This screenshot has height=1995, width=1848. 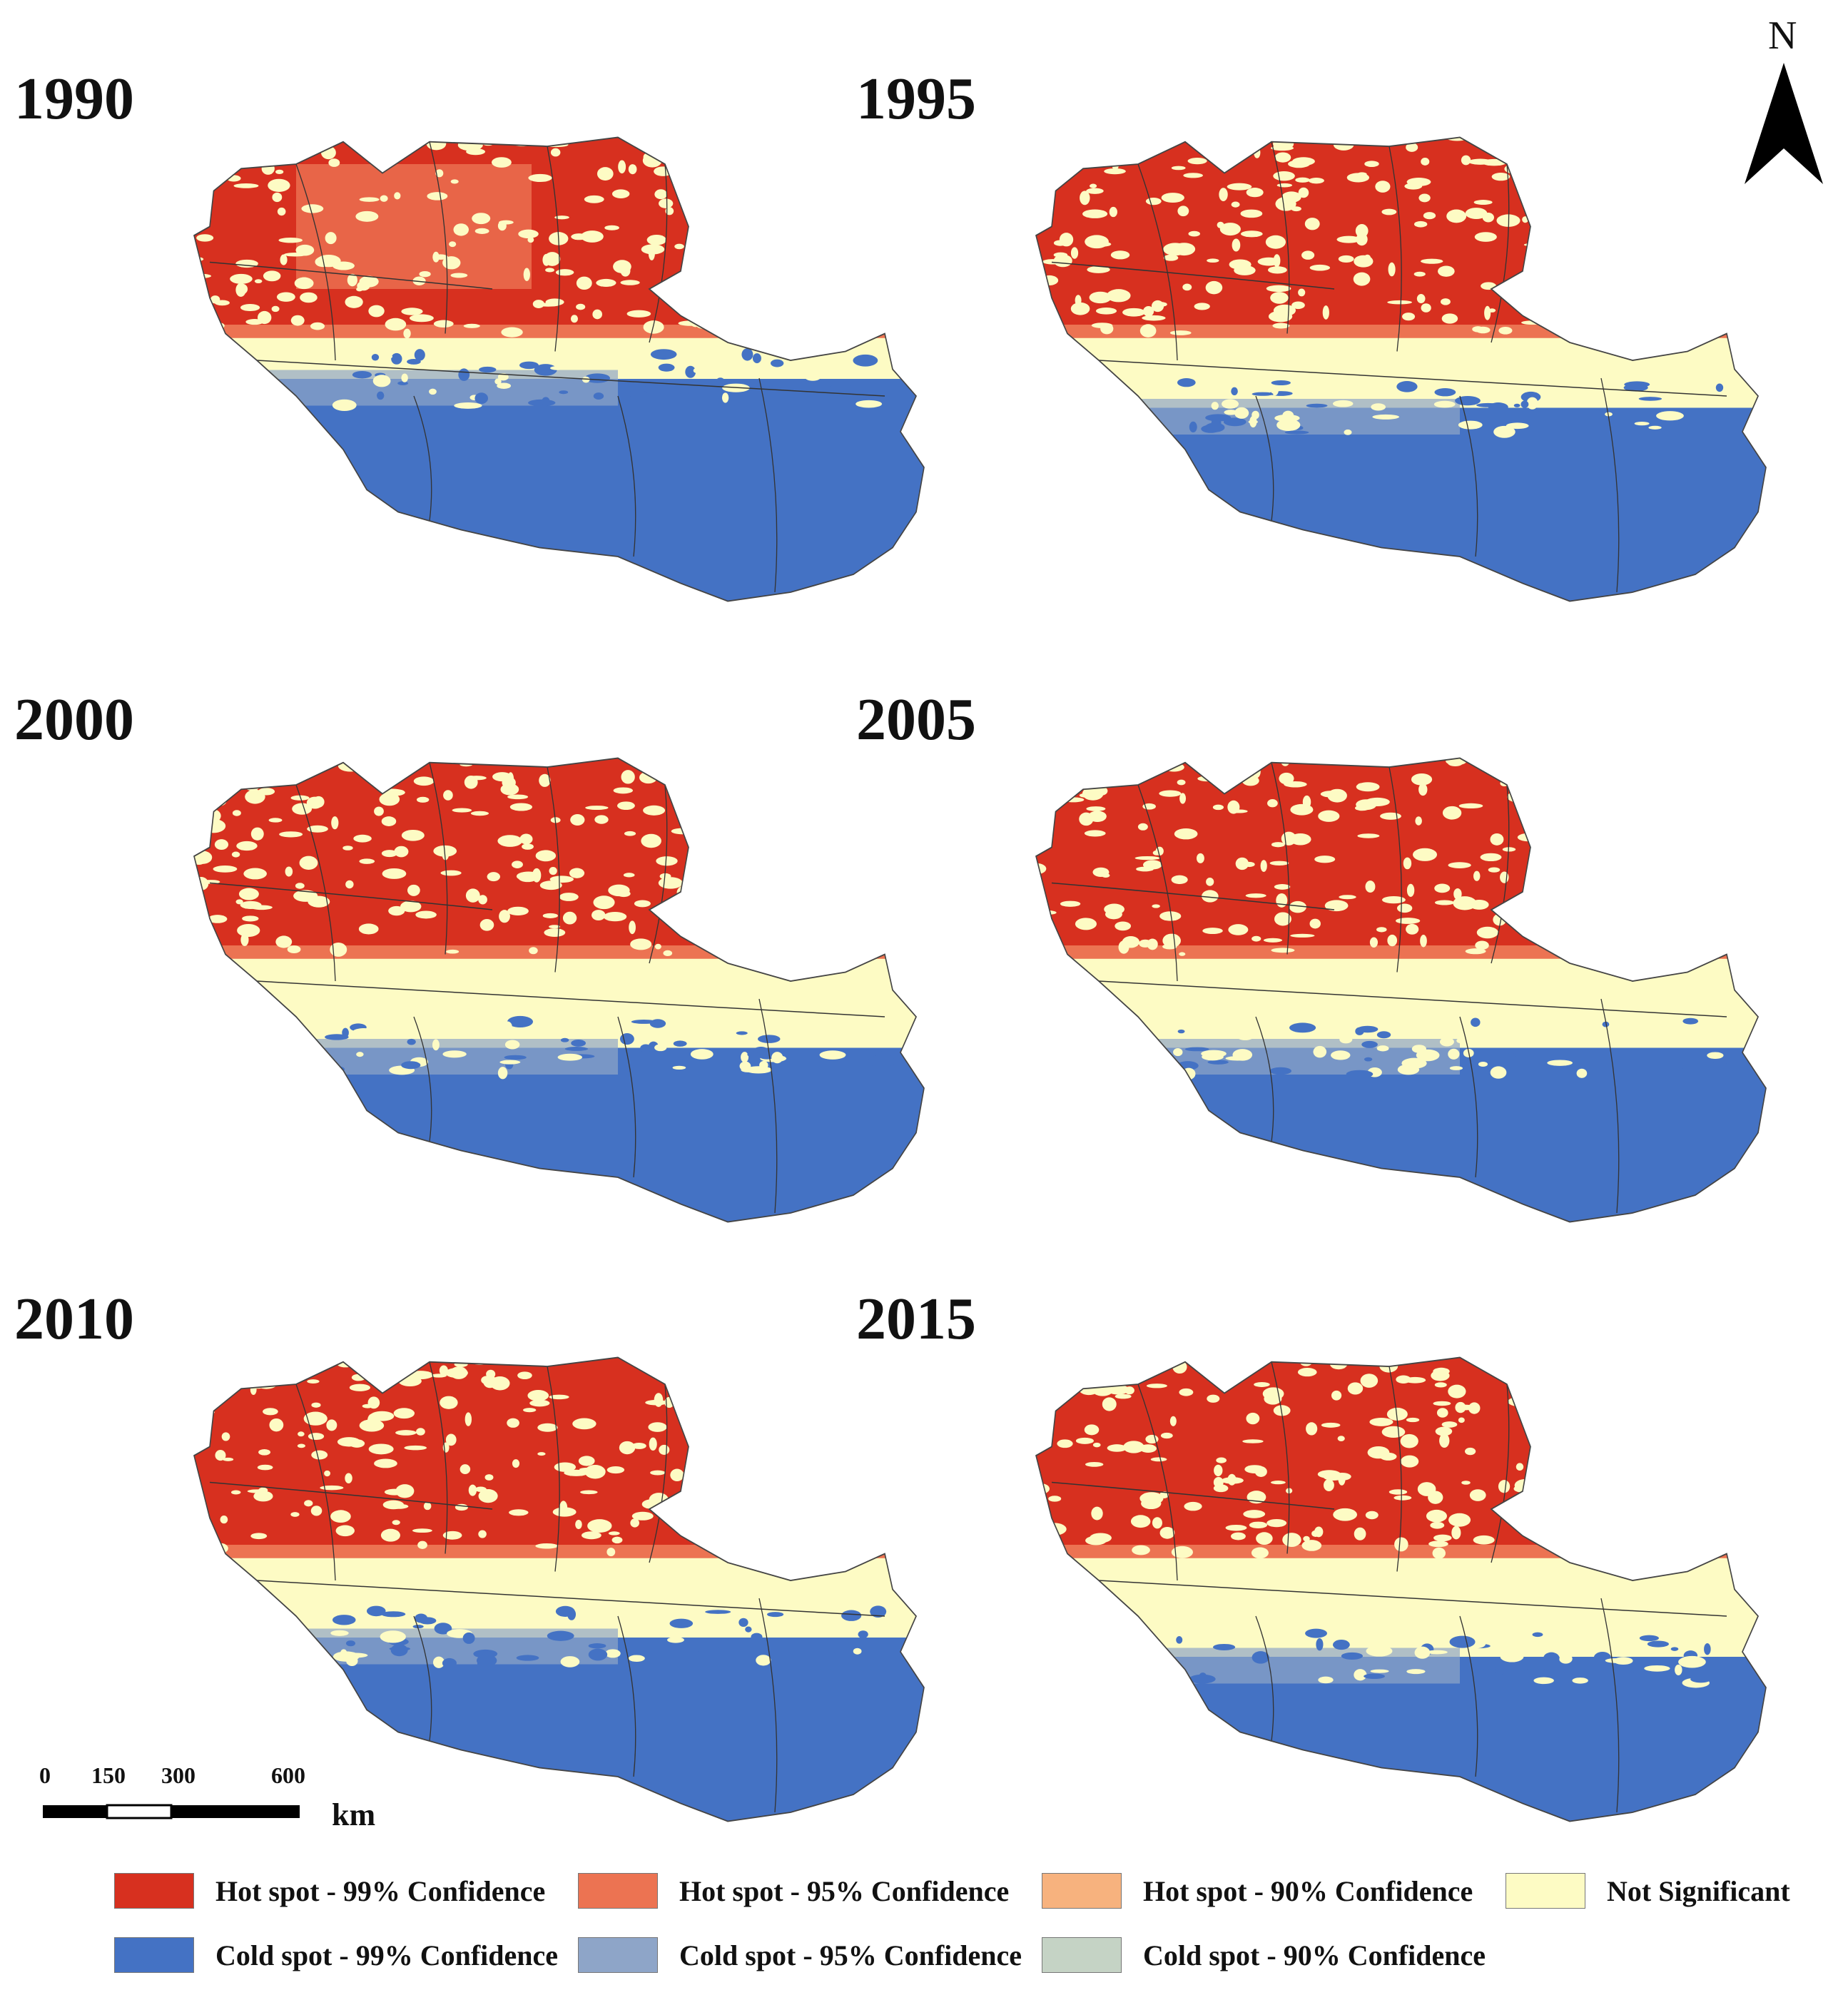 I want to click on panel-year-label: 1990, so click(x=74, y=99).